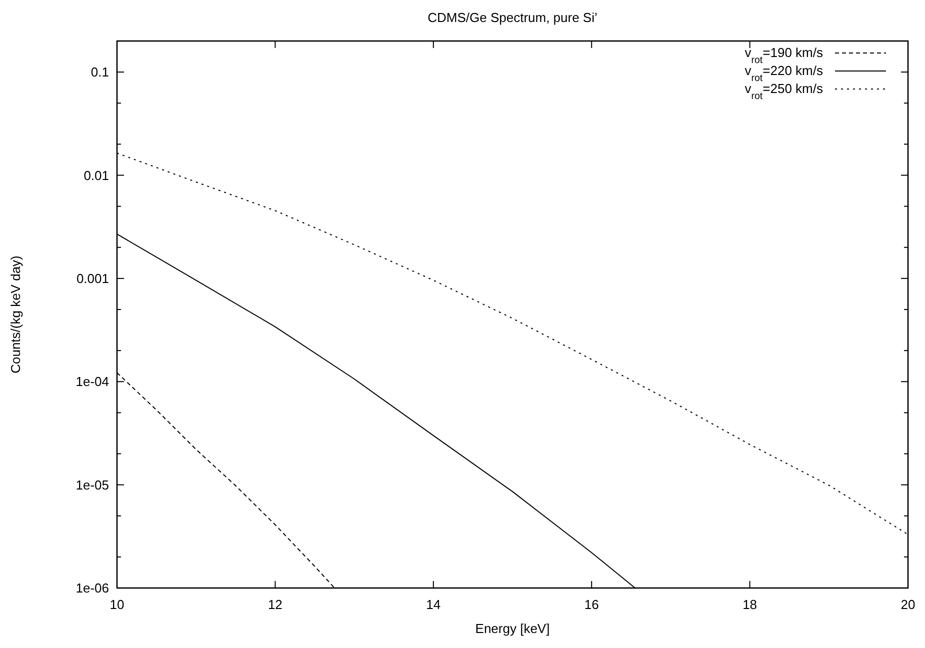  Describe the element at coordinates (784, 55) in the screenshot. I see `legend-label: v$_{rot}$=190 km/s` at that location.